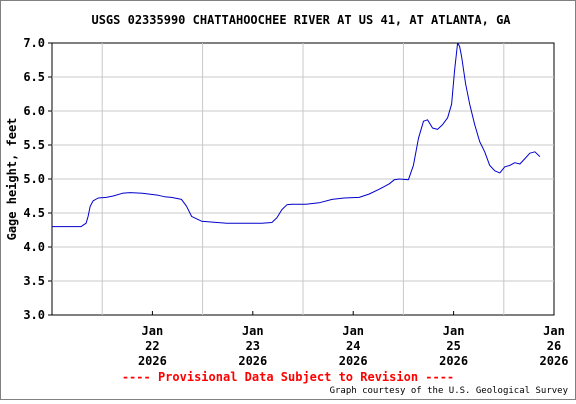  What do you see at coordinates (34, 43) in the screenshot?
I see `y-tick-label: 7.0` at bounding box center [34, 43].